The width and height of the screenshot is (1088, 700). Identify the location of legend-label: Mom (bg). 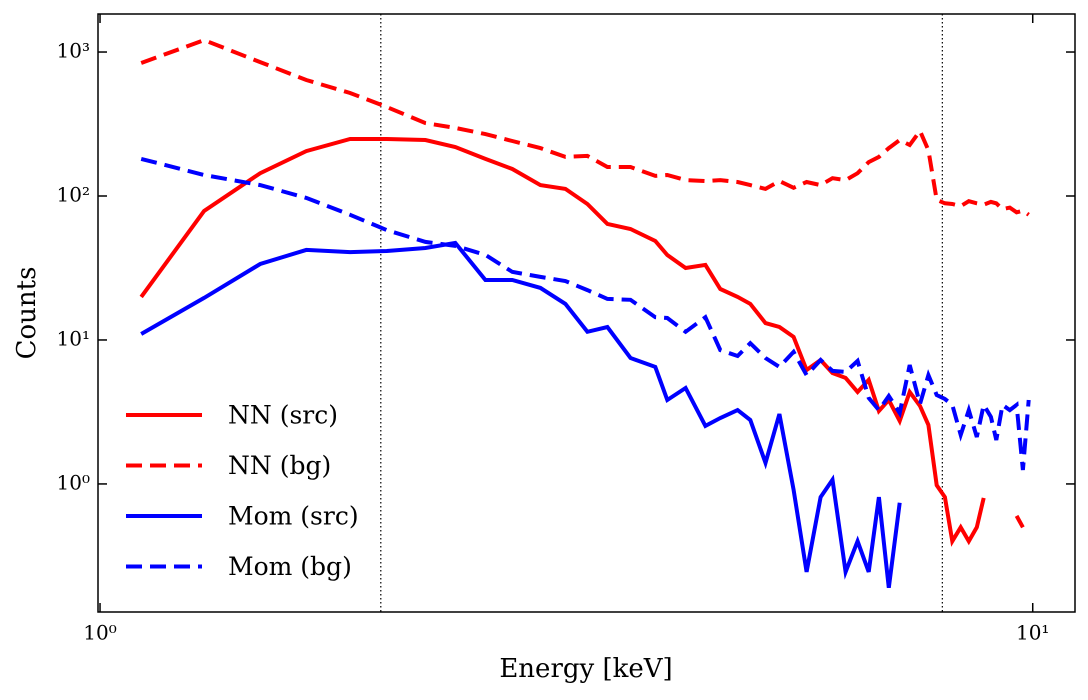
(290, 566).